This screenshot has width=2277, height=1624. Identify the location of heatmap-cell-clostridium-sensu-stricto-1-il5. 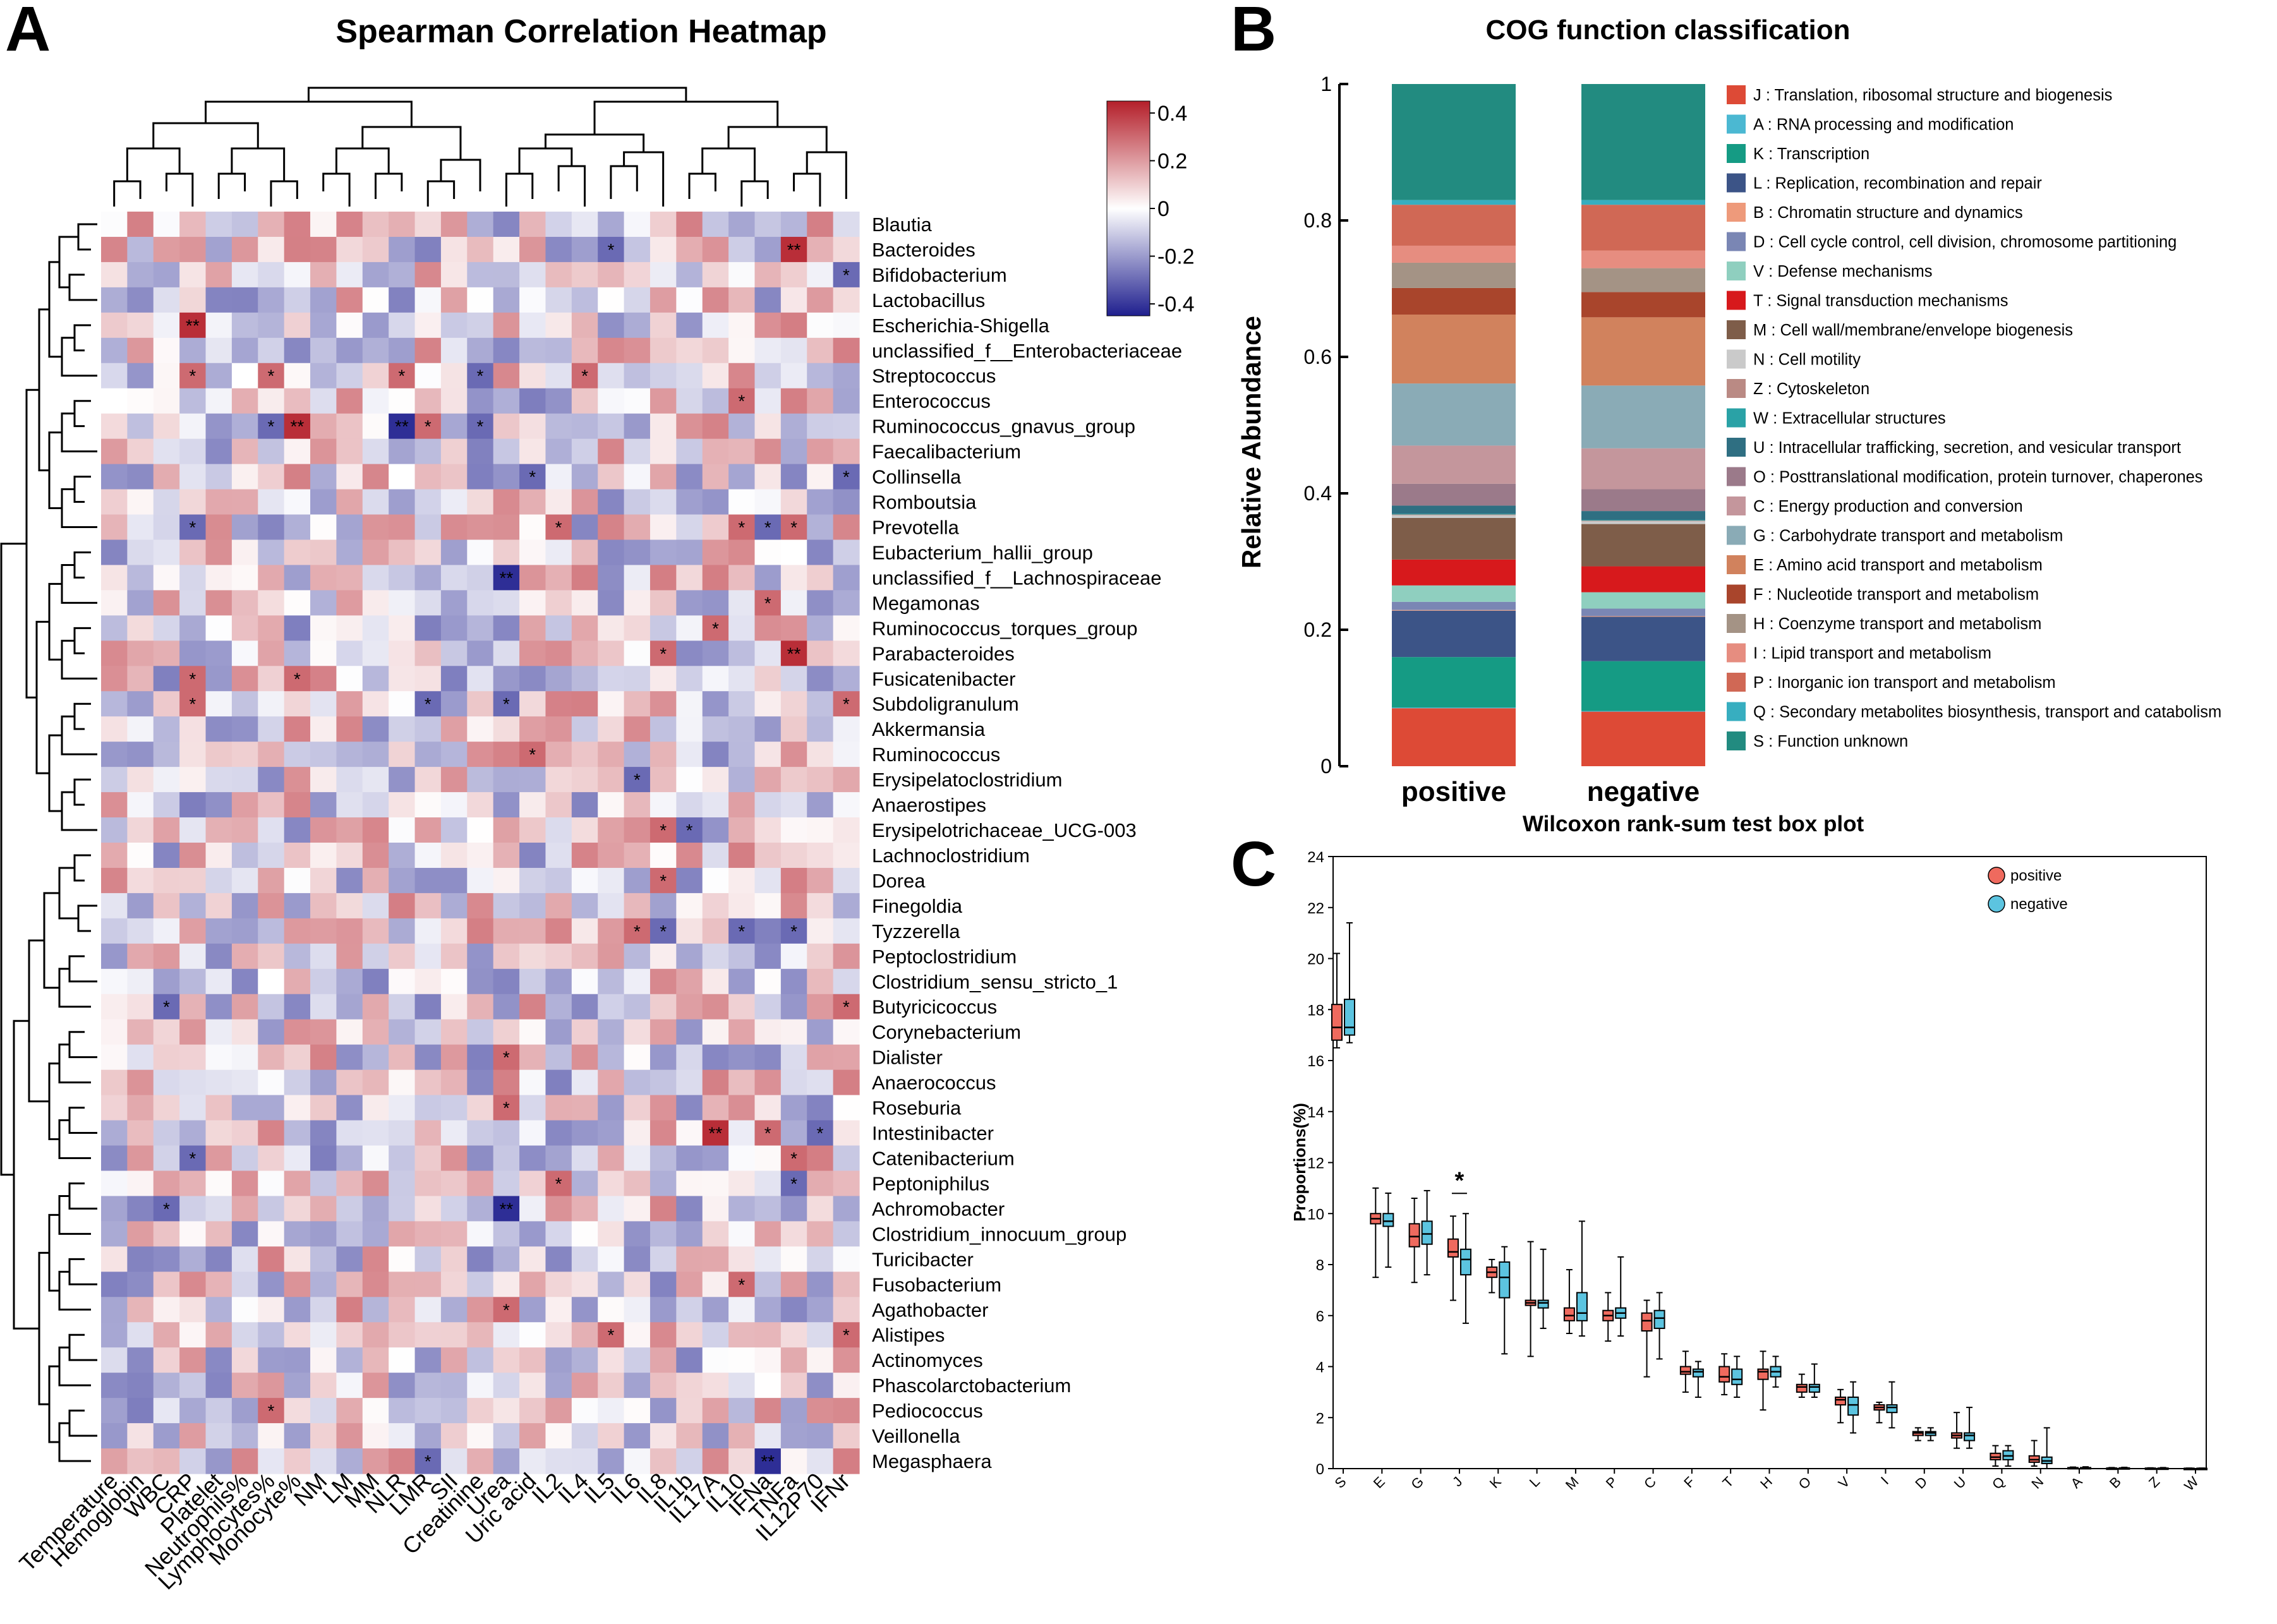
(611, 981).